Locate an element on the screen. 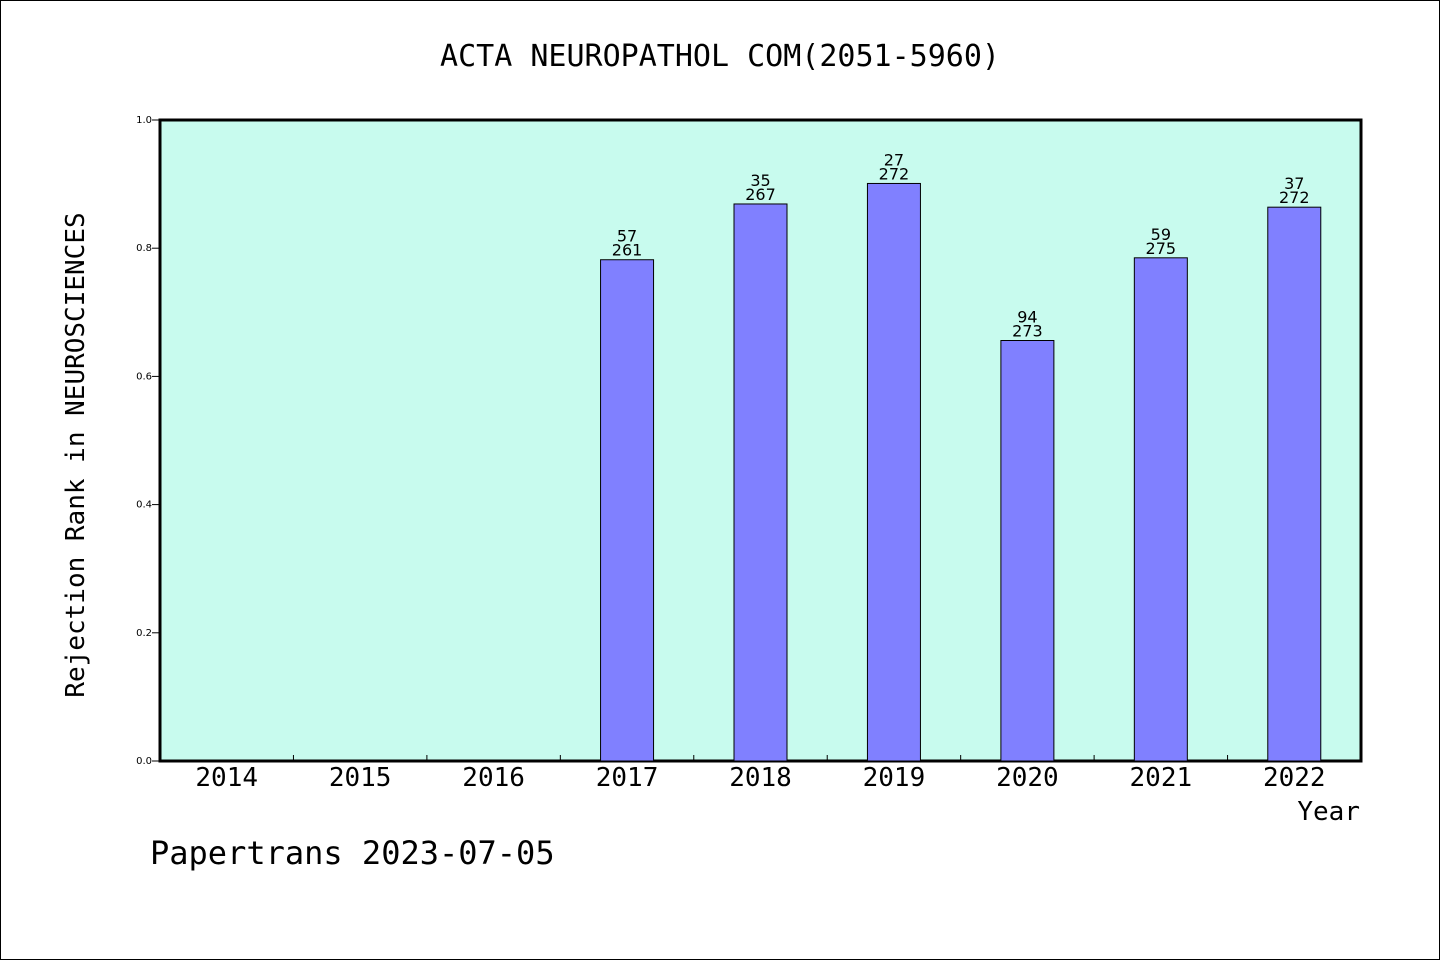 The image size is (1440, 960). bar-total-label: 275 is located at coordinates (1161, 248).